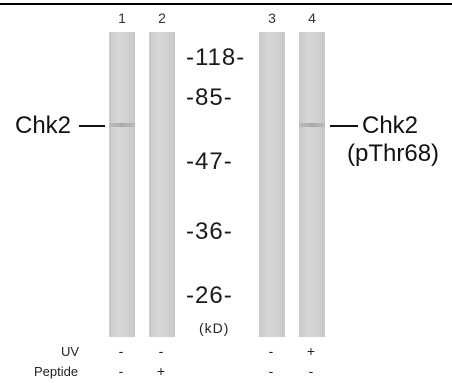 This screenshot has width=452, height=383. What do you see at coordinates (209, 161) in the screenshot?
I see `marker-47: -47-` at bounding box center [209, 161].